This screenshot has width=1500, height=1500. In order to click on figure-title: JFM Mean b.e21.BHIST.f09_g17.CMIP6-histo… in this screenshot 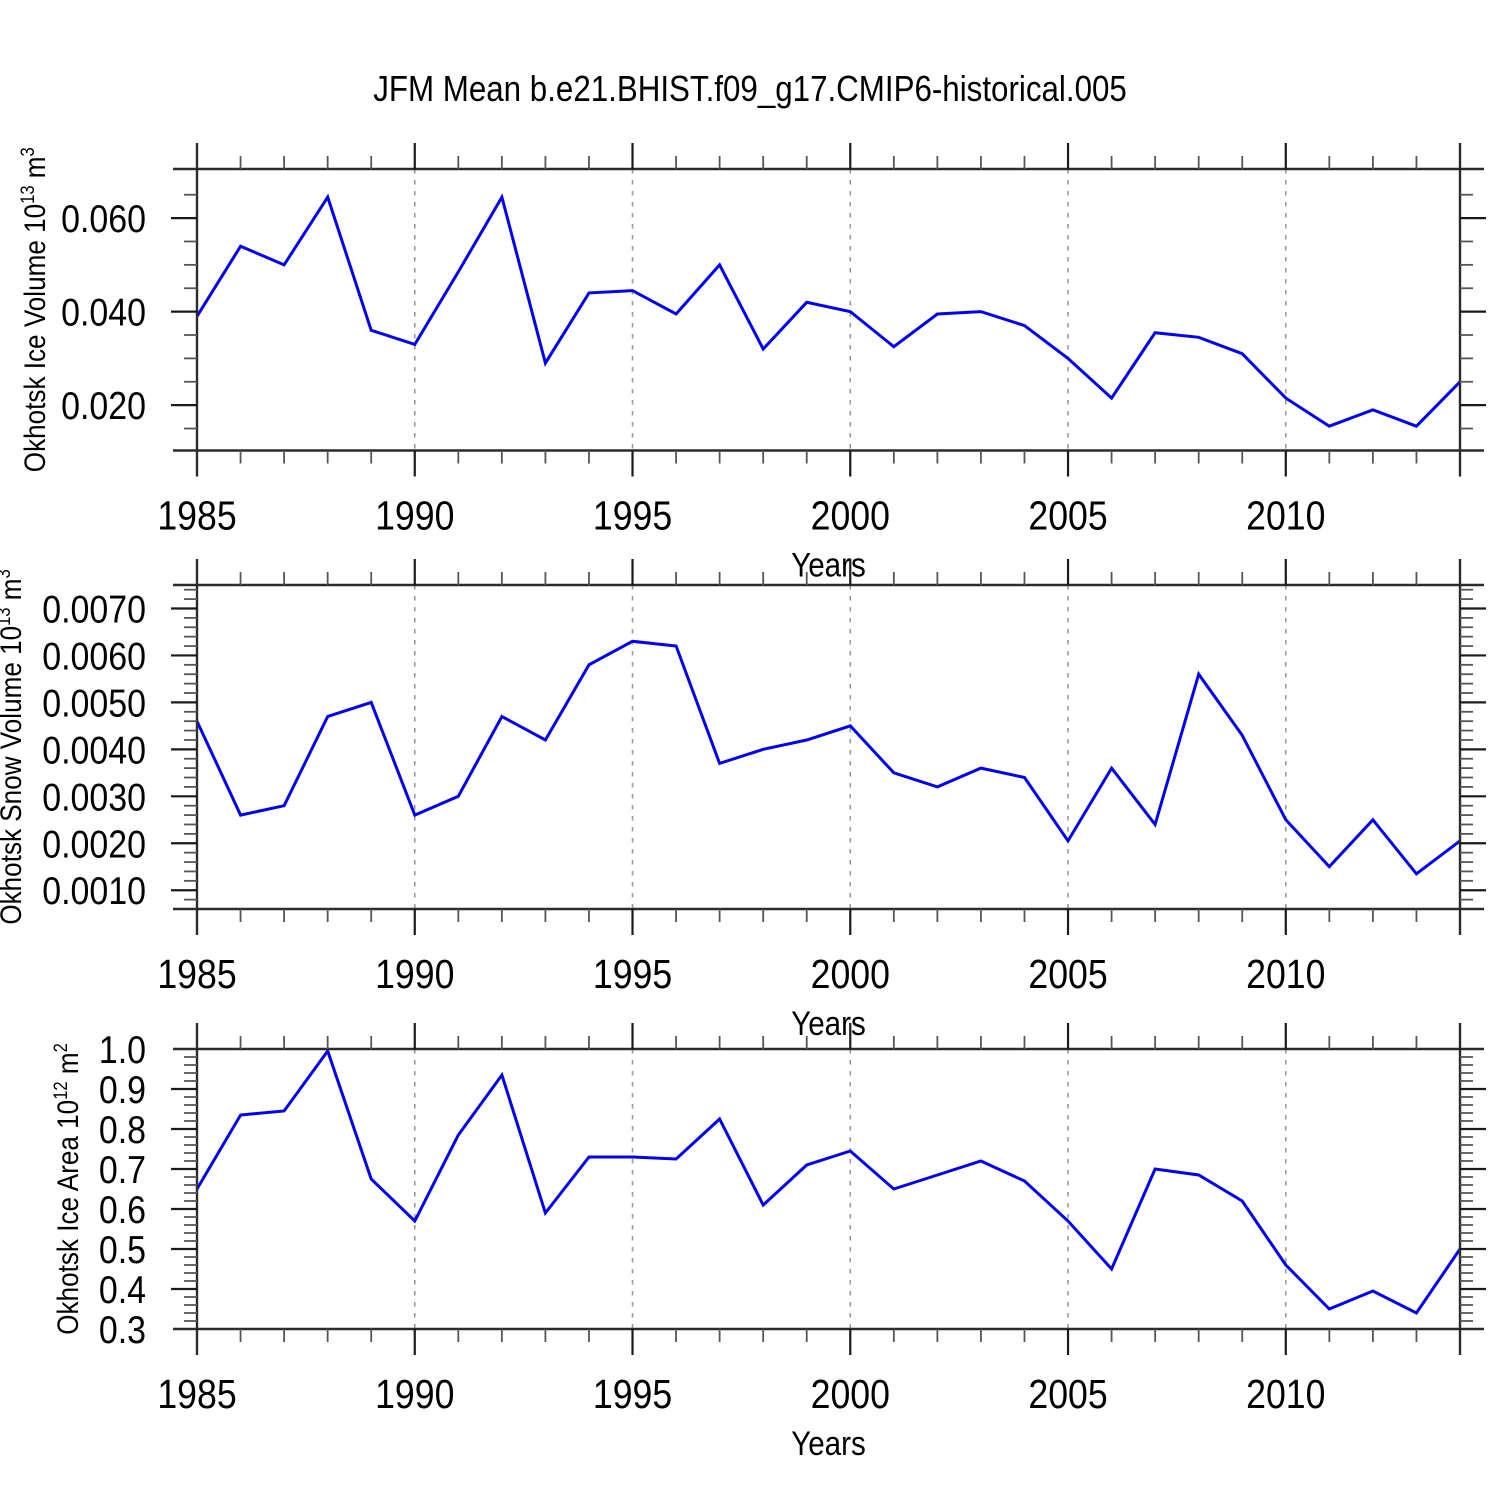, I will do `click(750, 89)`.